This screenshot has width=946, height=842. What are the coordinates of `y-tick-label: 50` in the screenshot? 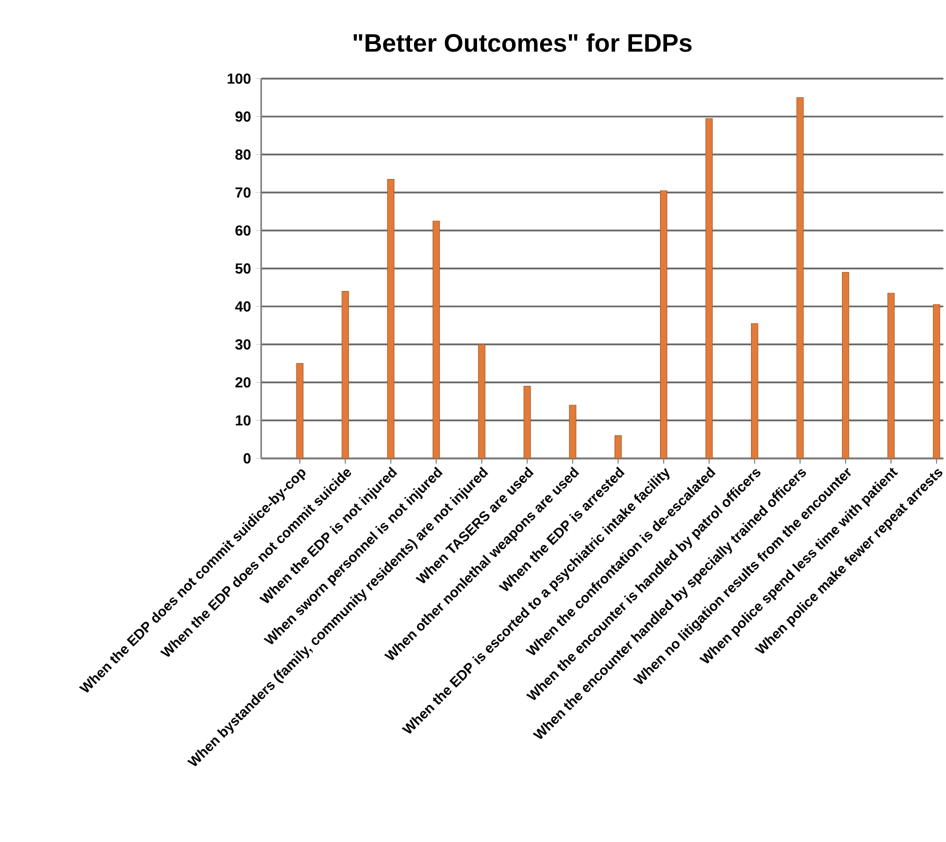 It's located at (243, 268).